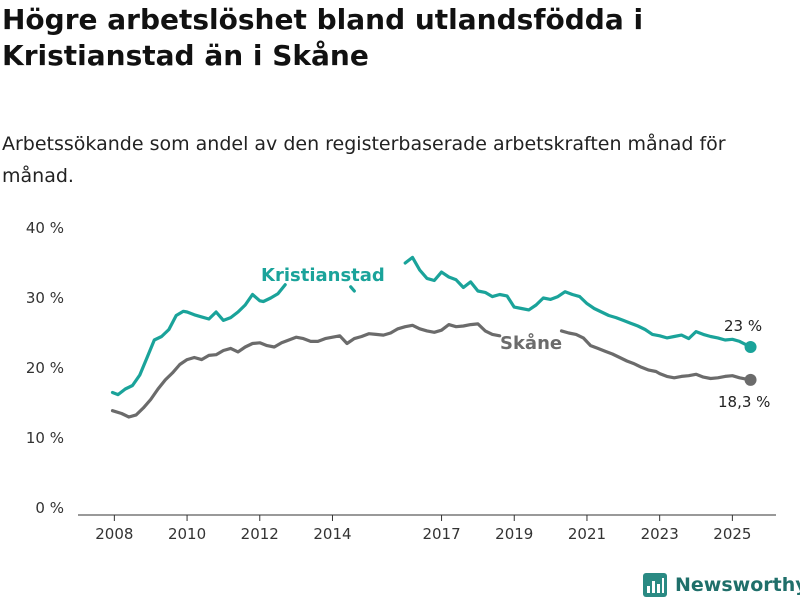 This screenshot has width=800, height=600. I want to click on brand-name: Newsworthy, so click(737, 585).